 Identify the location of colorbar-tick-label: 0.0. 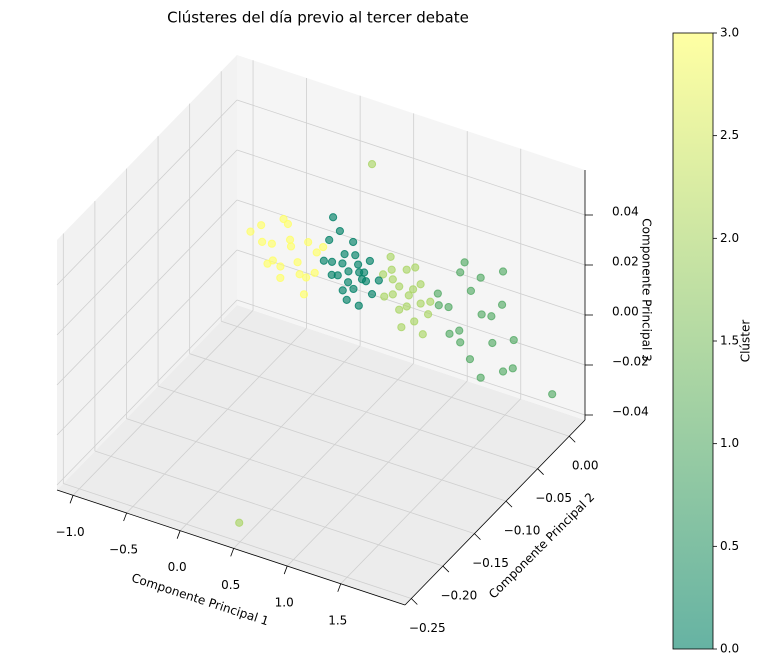
(729, 649).